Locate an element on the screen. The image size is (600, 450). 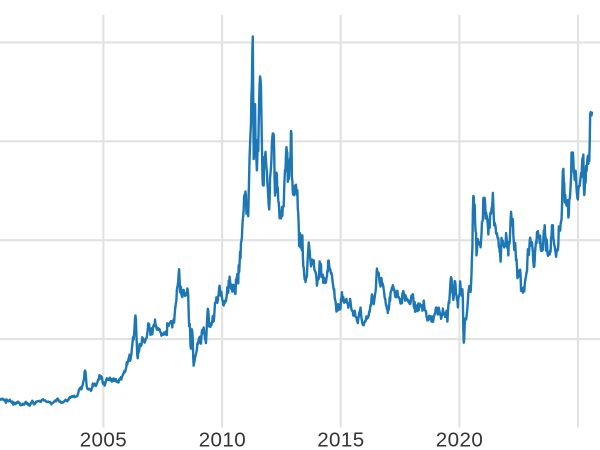
svg-text: 2015 is located at coordinates (340, 439).